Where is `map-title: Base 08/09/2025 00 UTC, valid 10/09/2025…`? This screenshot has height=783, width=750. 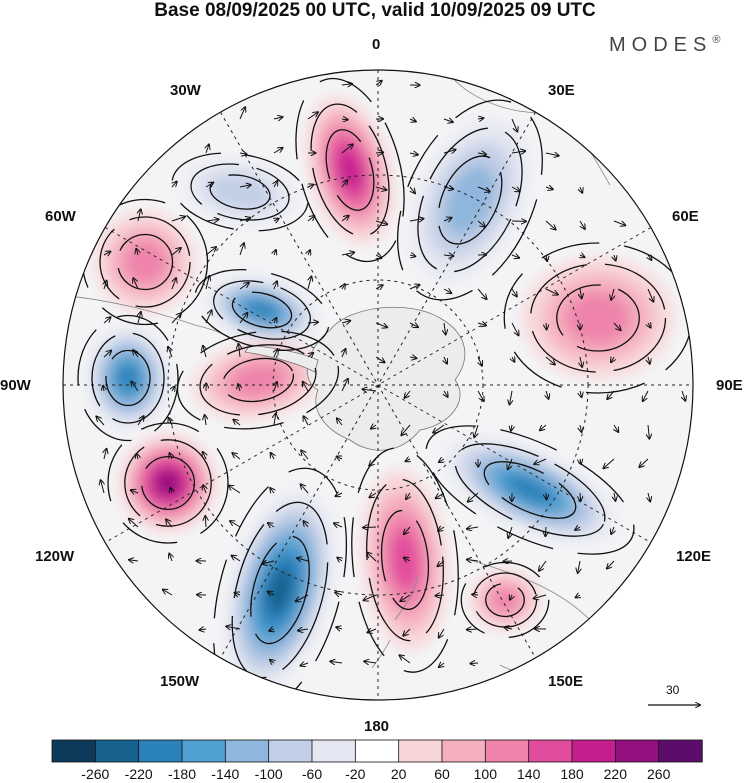
map-title: Base 08/09/2025 00 UTC, valid 10/09/2025… is located at coordinates (375, 10).